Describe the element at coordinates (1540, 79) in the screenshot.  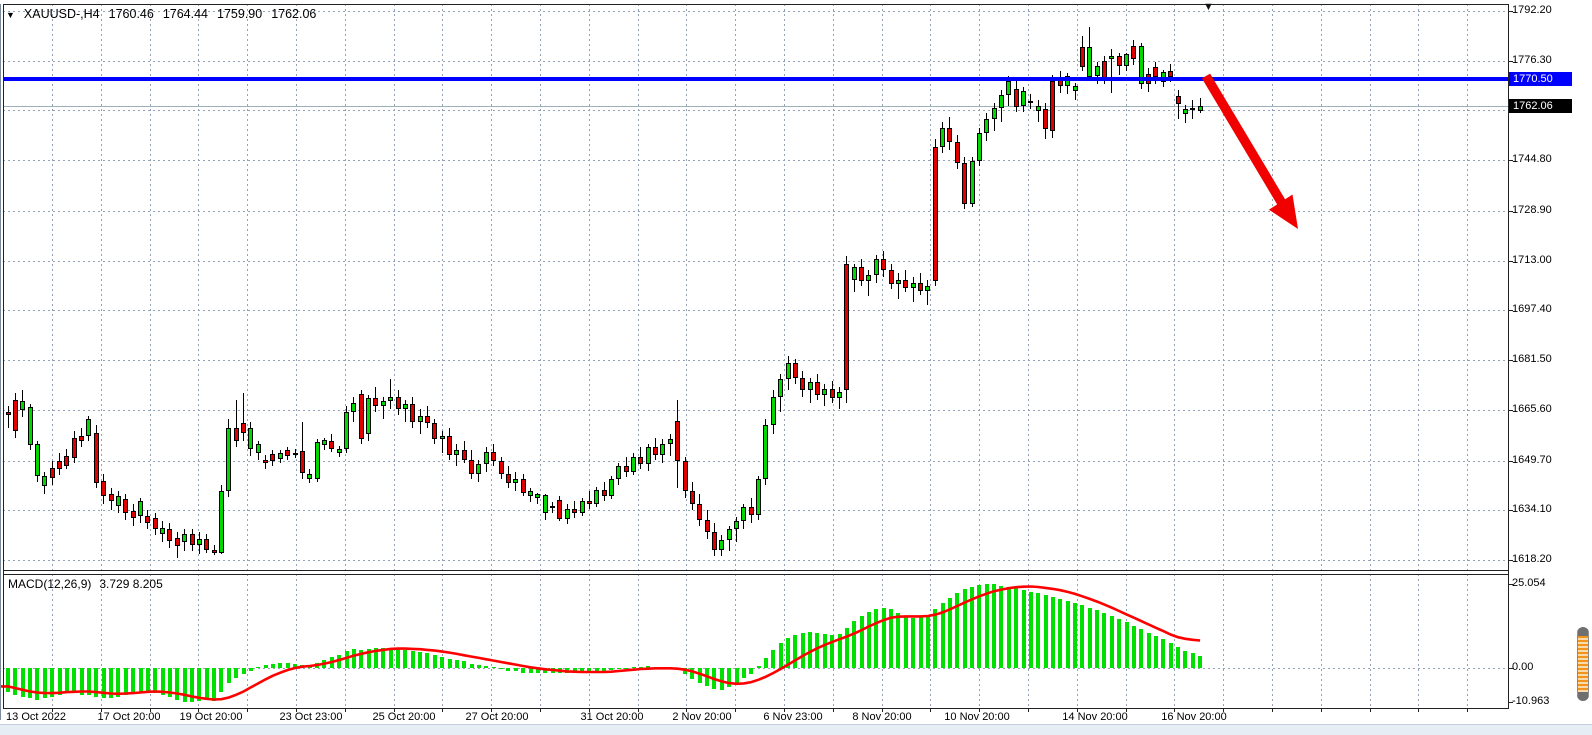
I see `hline-price-tag: 1770.50` at that location.